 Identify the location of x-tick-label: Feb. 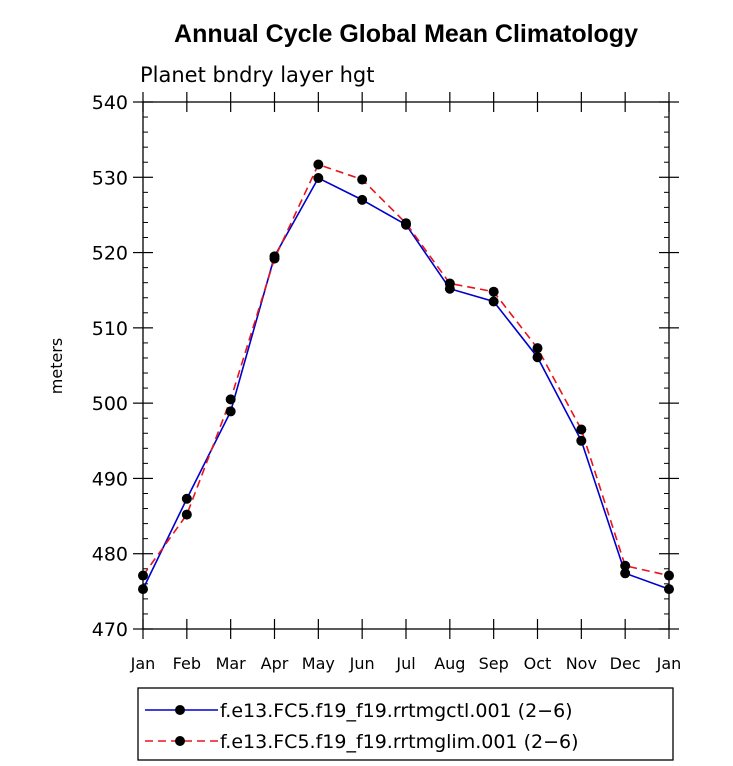
(187, 663).